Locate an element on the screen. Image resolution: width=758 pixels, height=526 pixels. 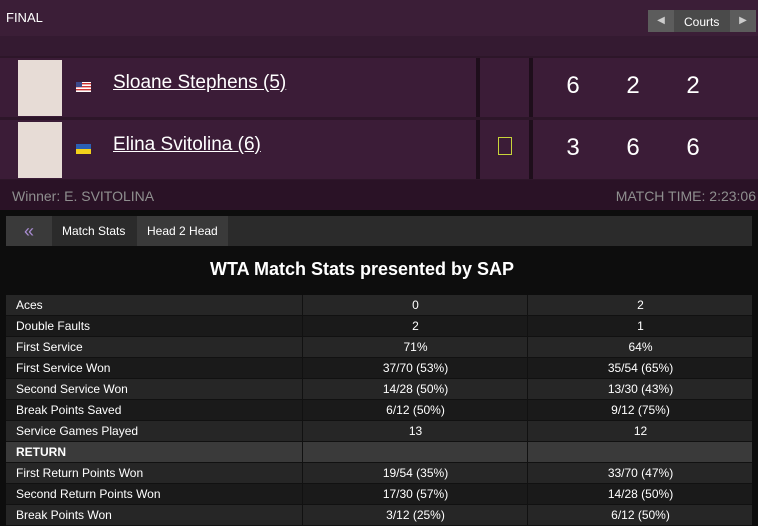
winner: Winner: E. SVITOLINA is located at coordinates (83, 196).